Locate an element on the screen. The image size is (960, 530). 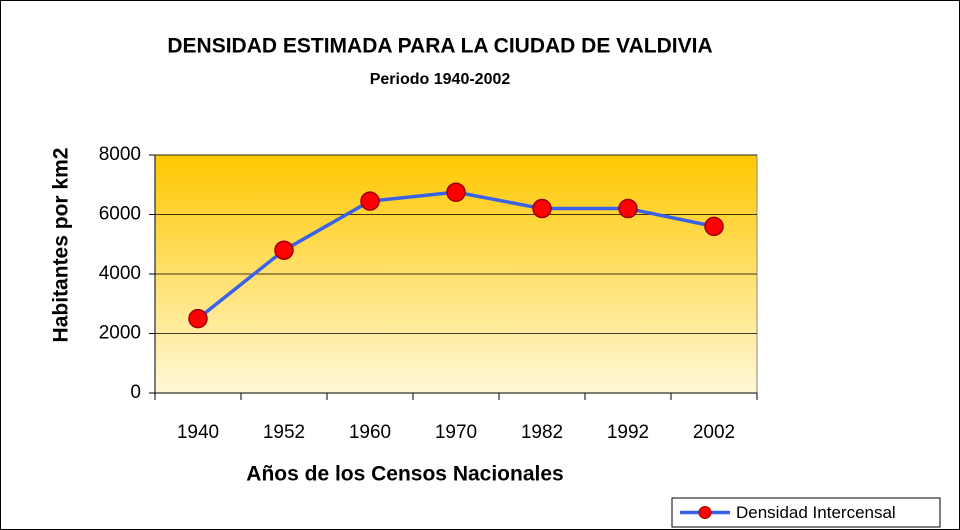
x-axis-label: Años de los Censos Nacionales is located at coordinates (404, 474).